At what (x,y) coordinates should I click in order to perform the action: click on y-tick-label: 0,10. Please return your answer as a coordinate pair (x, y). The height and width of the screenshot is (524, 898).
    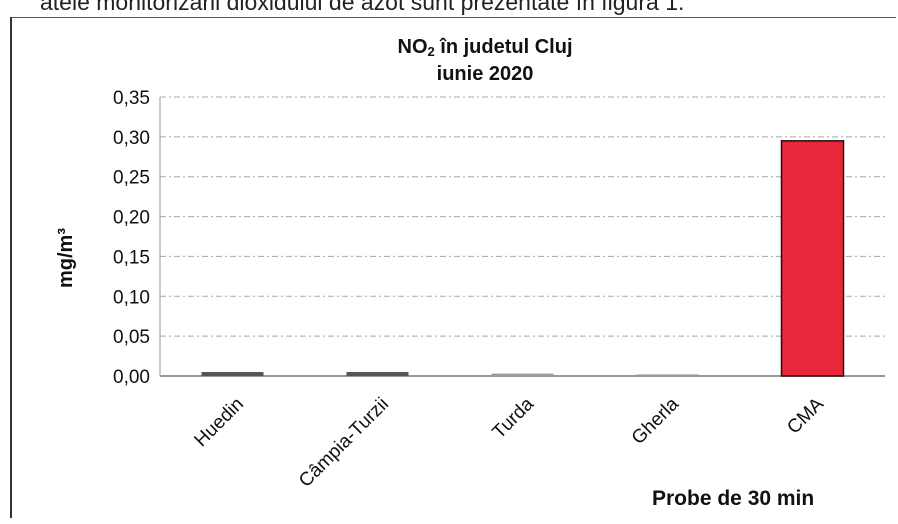
    Looking at the image, I should click on (131, 297).